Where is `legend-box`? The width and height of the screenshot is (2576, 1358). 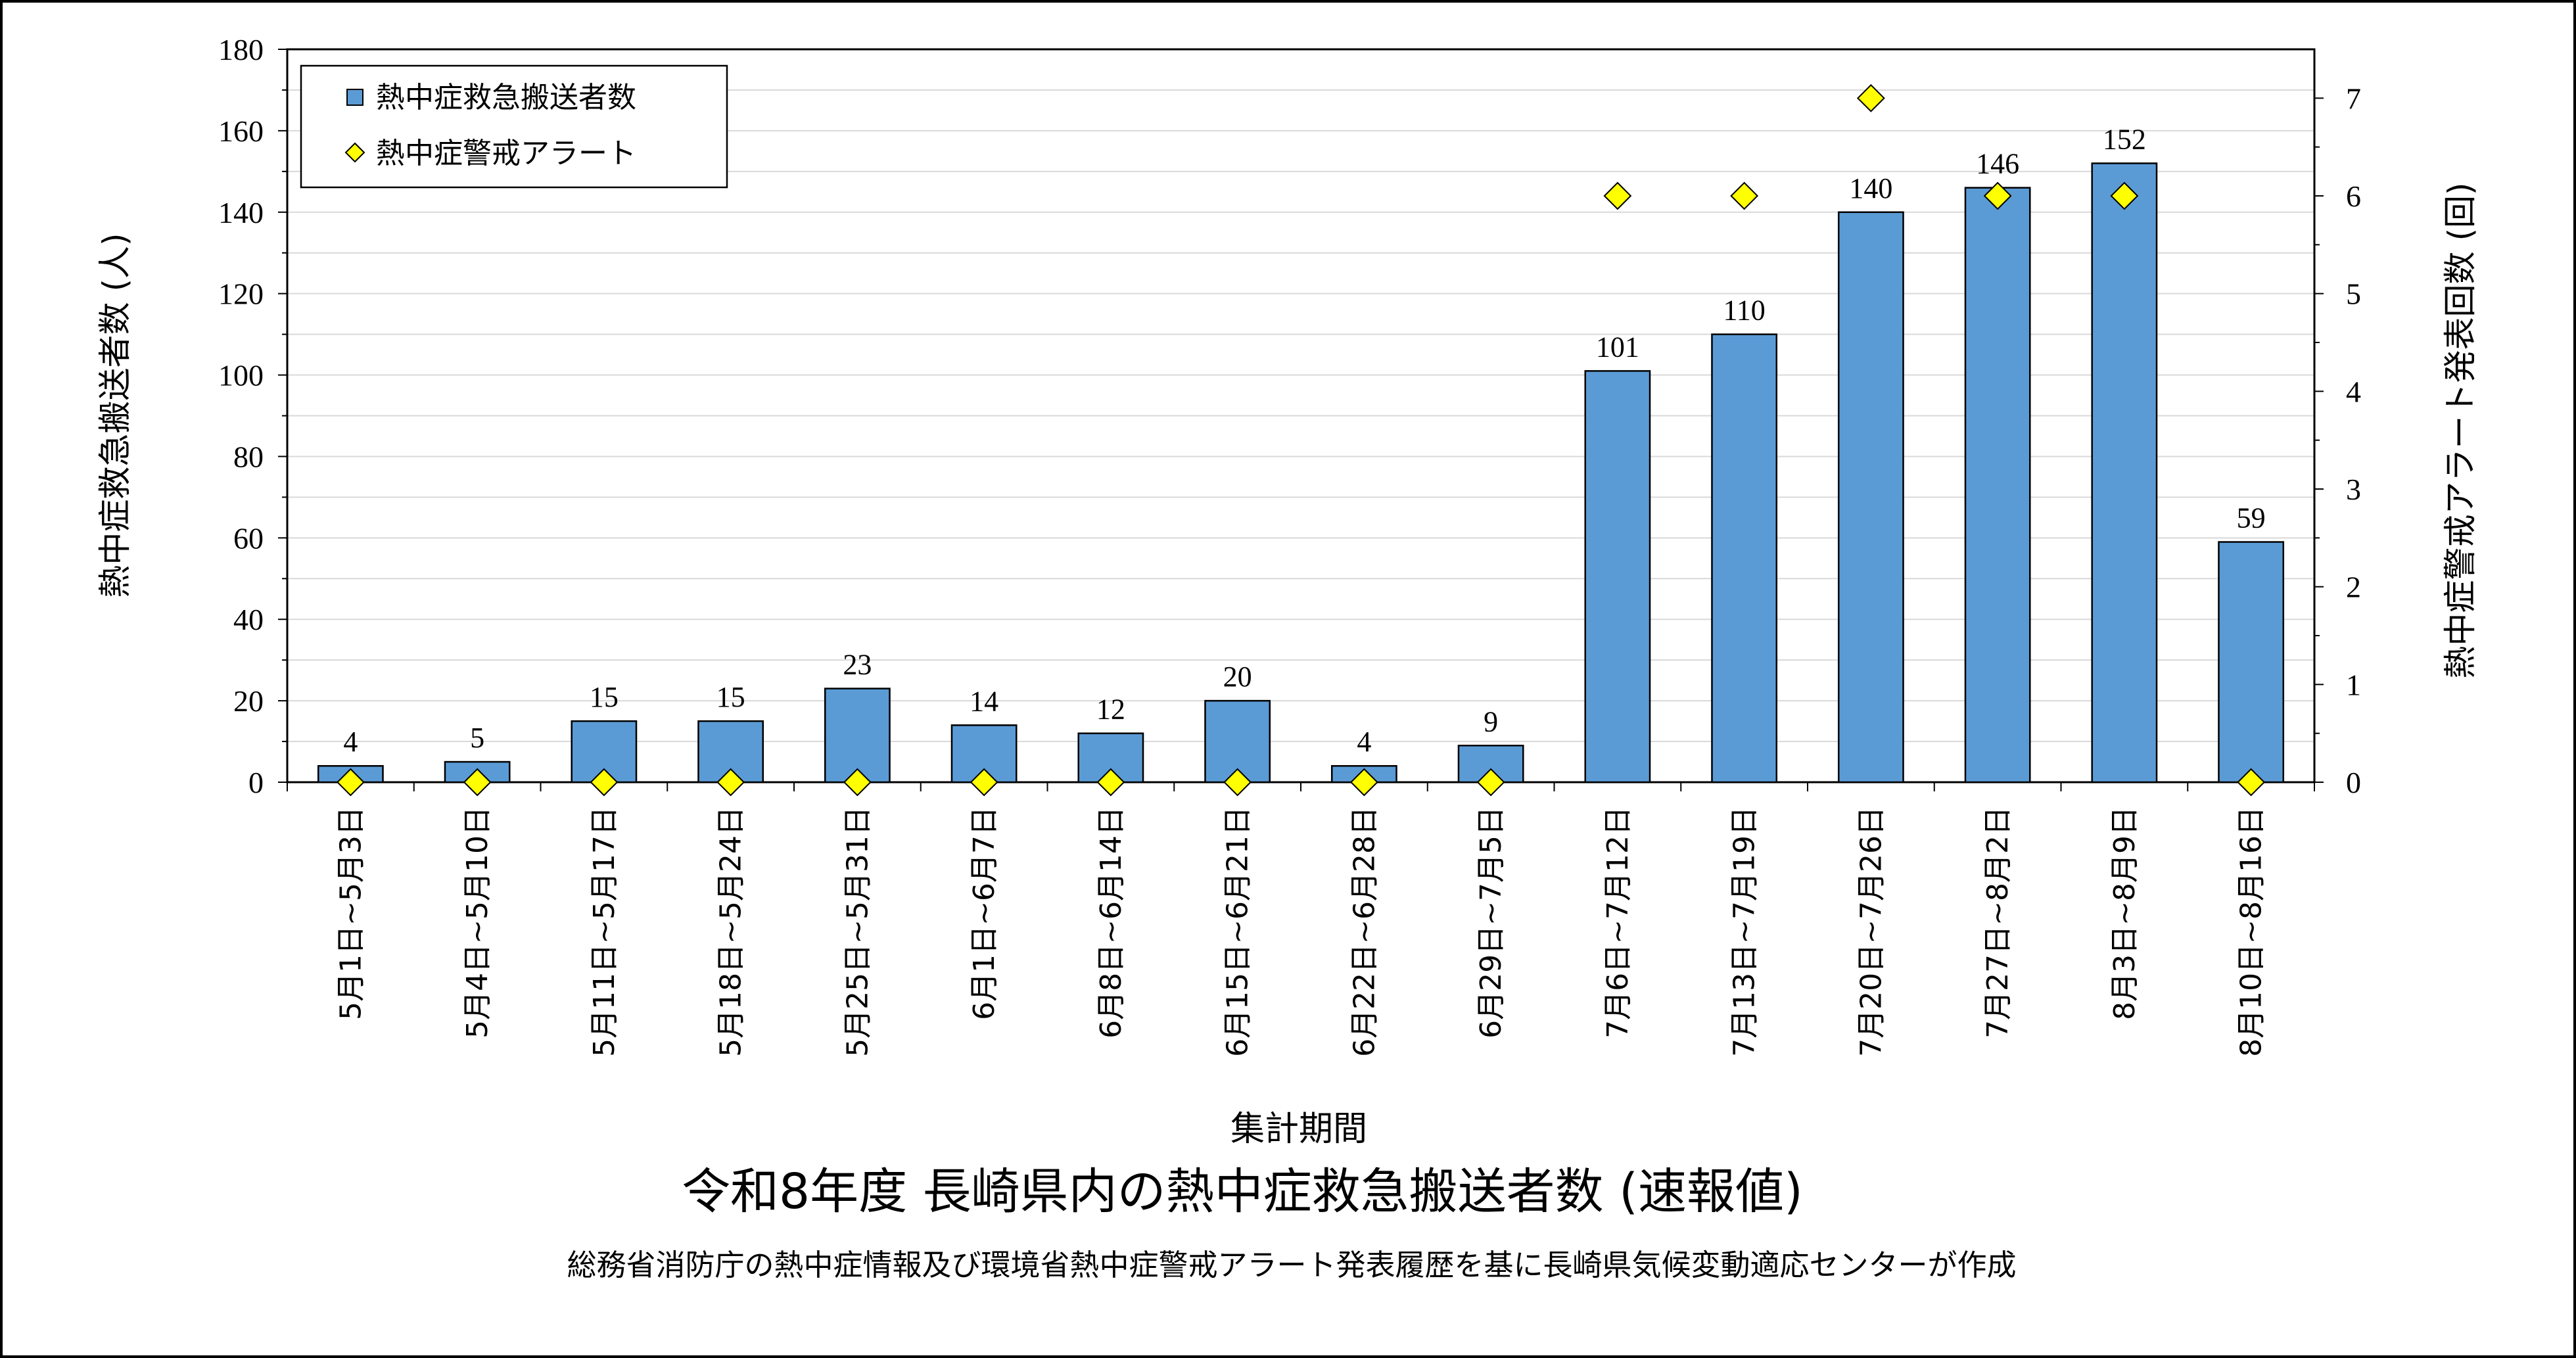 legend-box is located at coordinates (514, 127).